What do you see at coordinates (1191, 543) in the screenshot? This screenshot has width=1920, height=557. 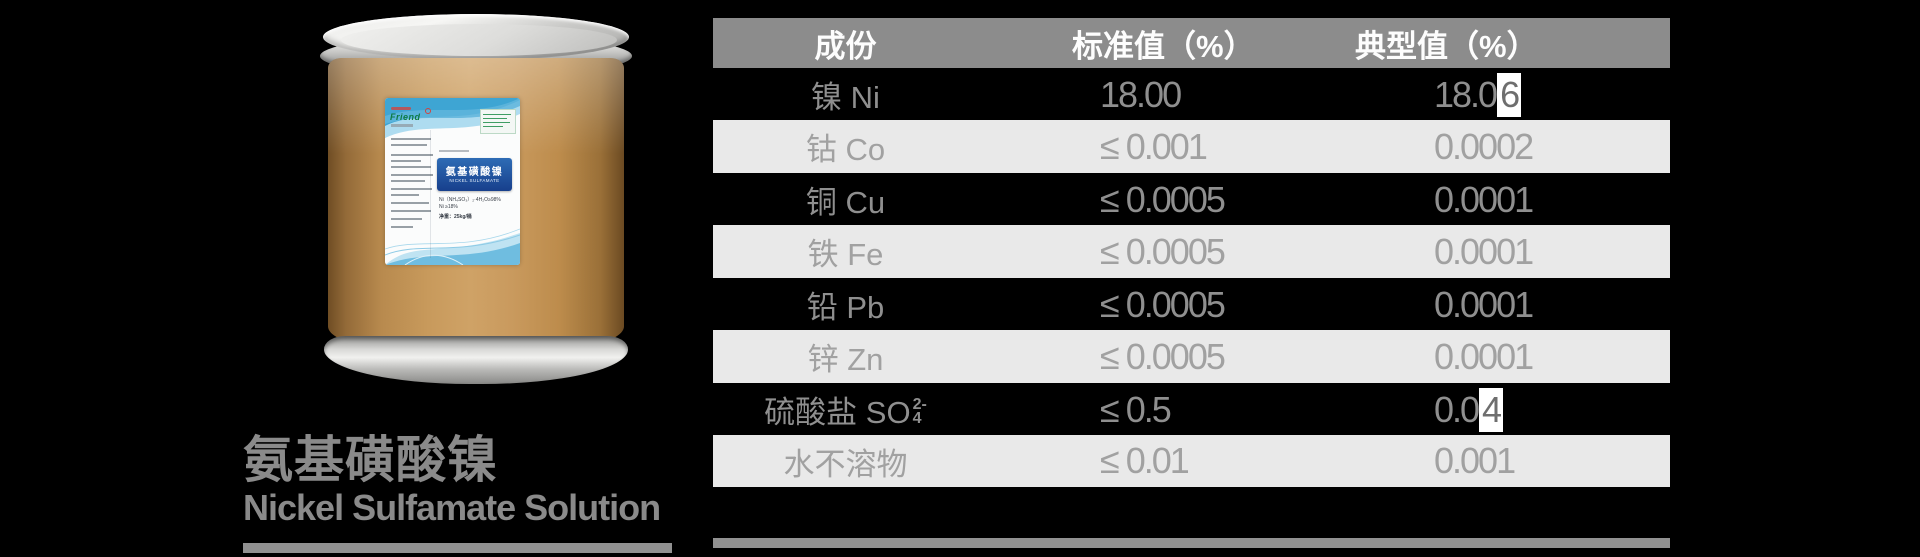 I see `table-bottom-bar` at bounding box center [1191, 543].